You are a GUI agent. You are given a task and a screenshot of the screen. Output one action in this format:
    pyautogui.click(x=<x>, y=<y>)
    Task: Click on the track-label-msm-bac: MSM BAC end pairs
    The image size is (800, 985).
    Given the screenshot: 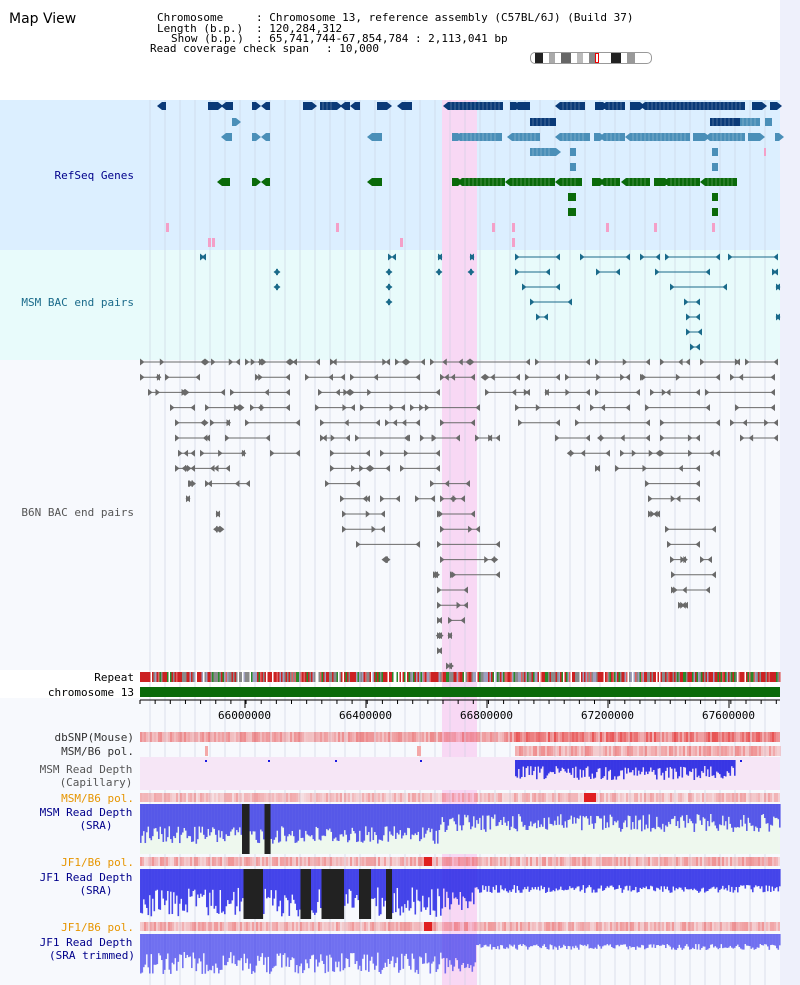 What is the action you would take?
    pyautogui.click(x=77, y=302)
    